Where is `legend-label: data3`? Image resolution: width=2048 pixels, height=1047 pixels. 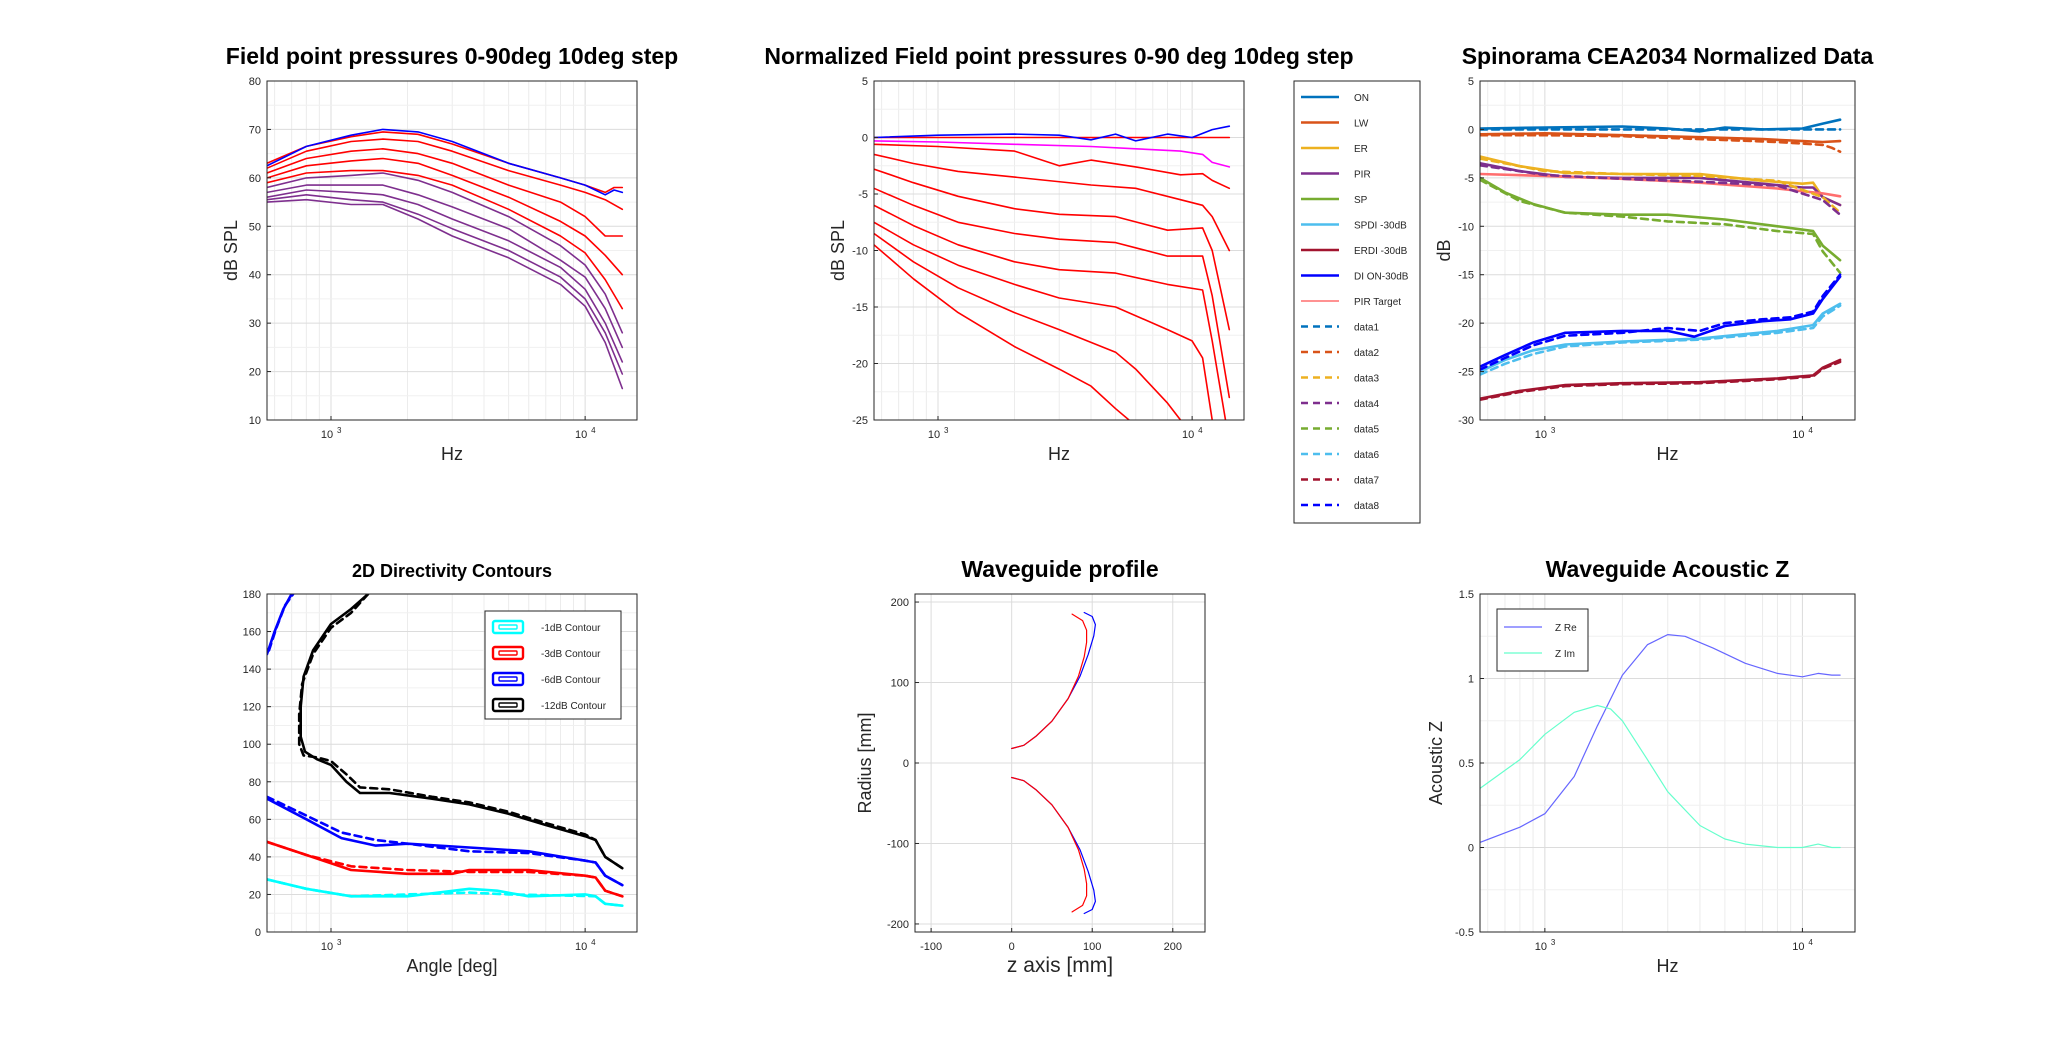
legend-label: data3 is located at coordinates (1366, 379).